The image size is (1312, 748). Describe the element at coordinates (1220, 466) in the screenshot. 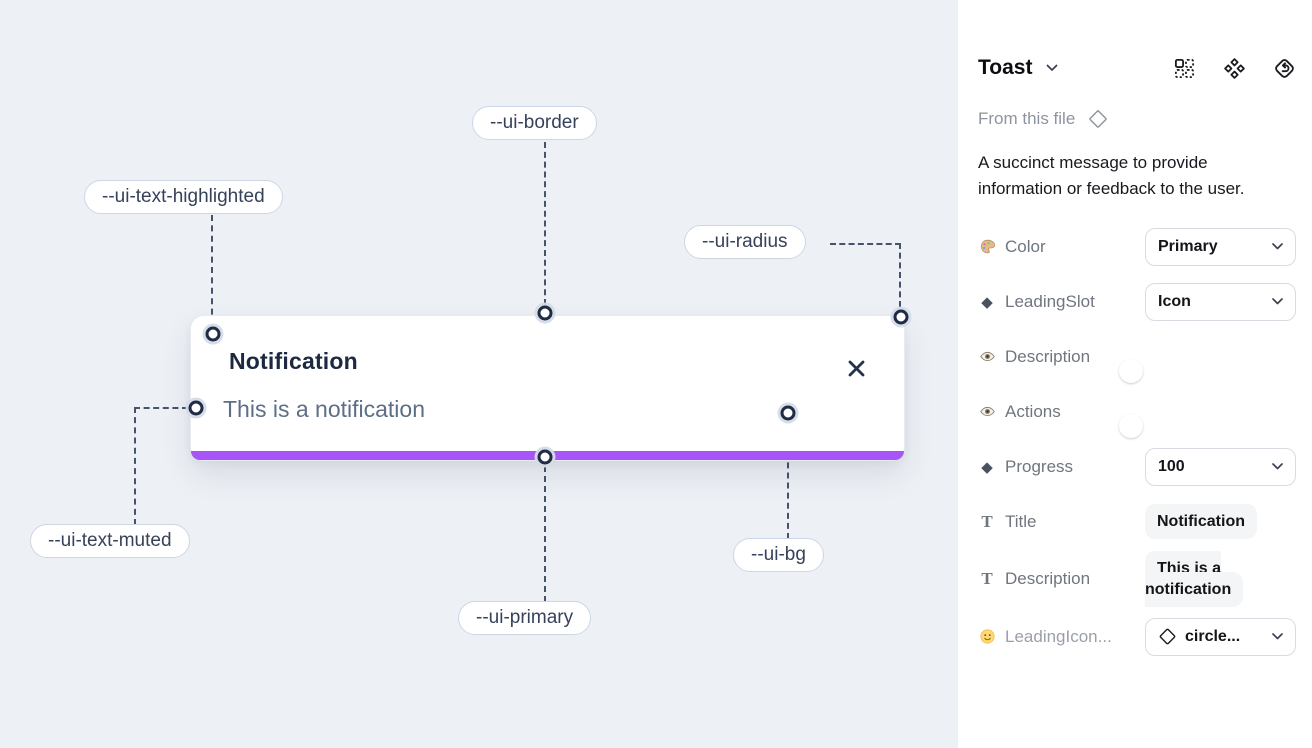

I see `progress-select: 100` at that location.